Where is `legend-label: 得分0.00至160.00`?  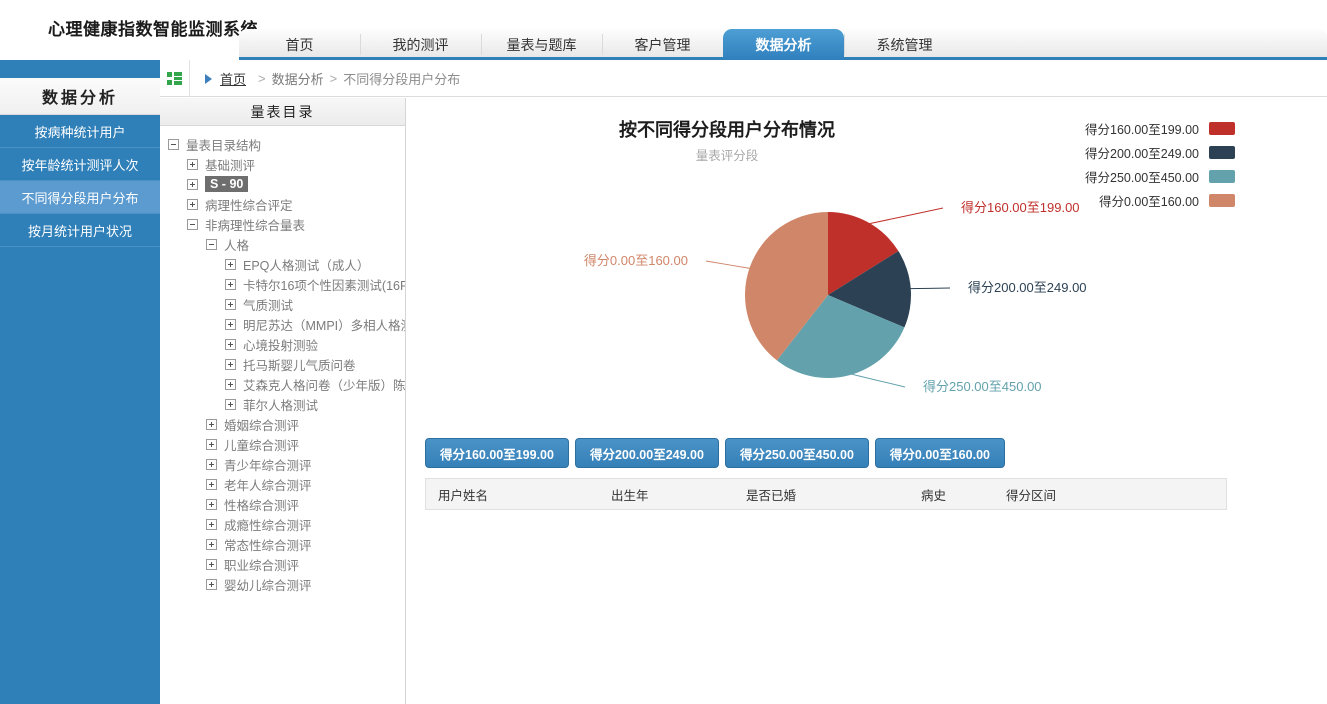 legend-label: 得分0.00至160.00 is located at coordinates (1148, 201).